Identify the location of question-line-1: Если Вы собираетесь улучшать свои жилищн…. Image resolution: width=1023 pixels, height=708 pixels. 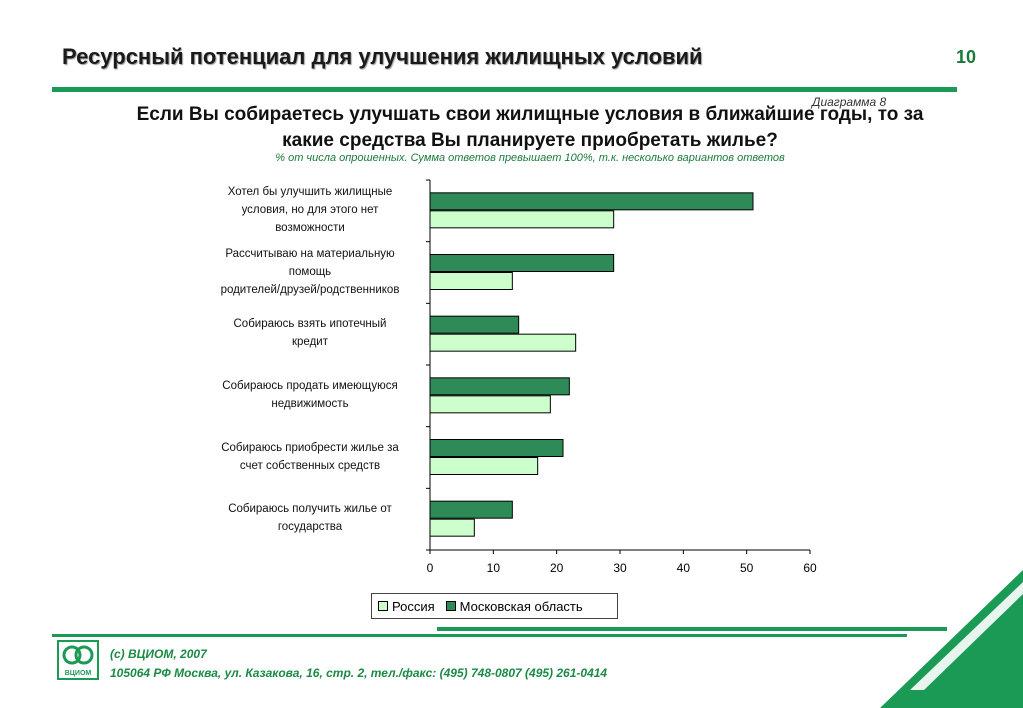
(530, 114).